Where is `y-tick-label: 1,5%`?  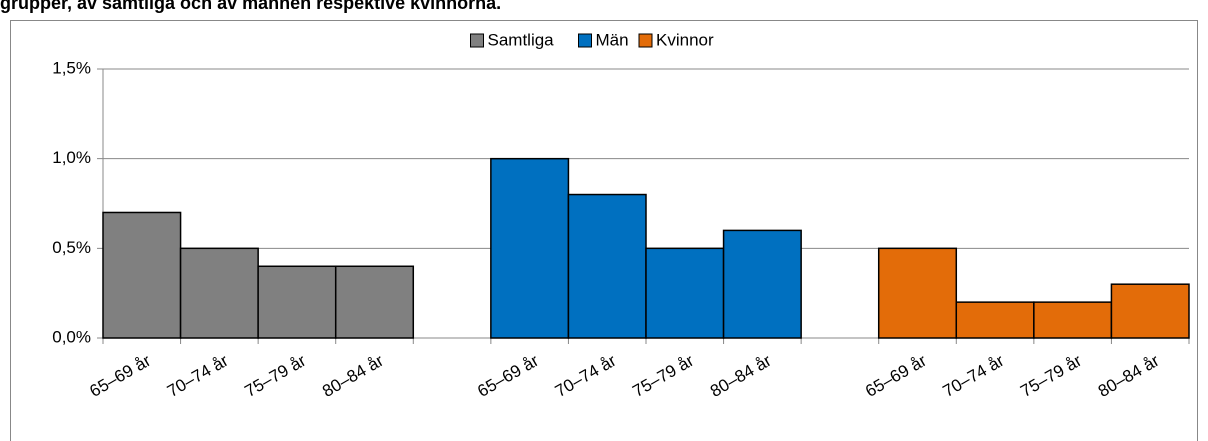 y-tick-label: 1,5% is located at coordinates (71, 67).